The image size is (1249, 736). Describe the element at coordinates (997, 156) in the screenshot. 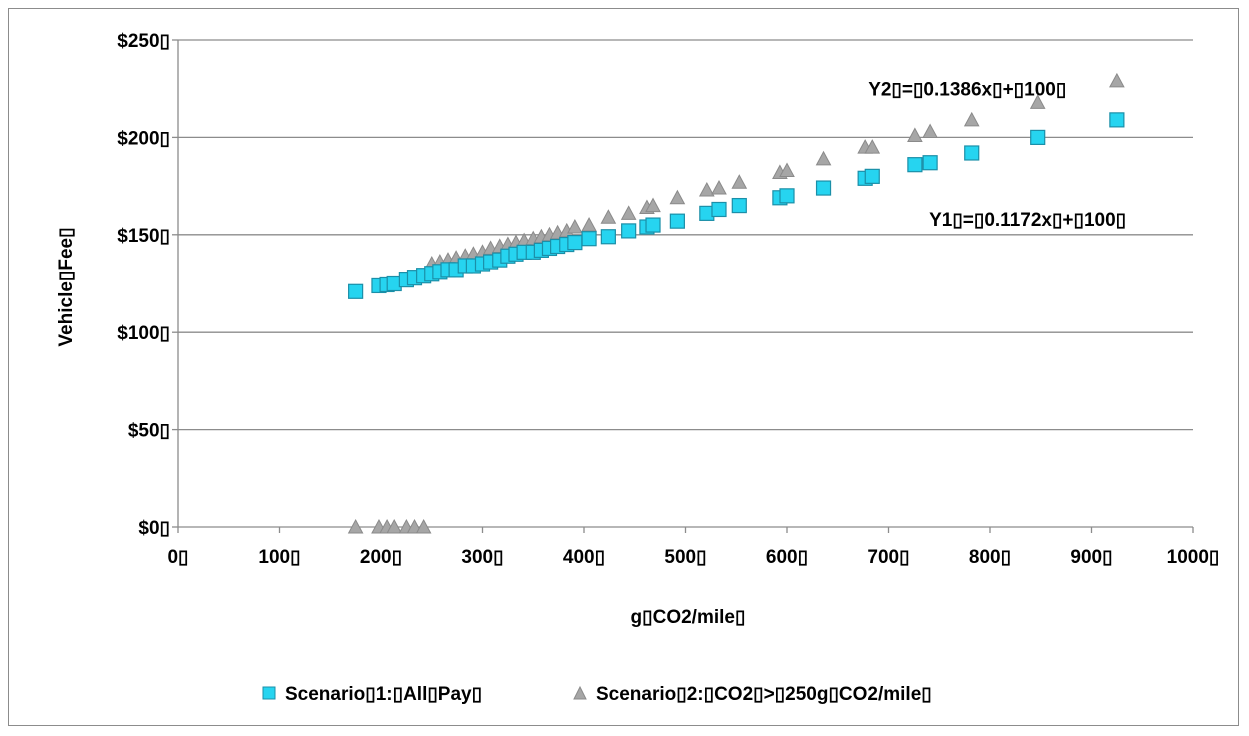

I see `annotations: Y2▯=▯0.1386x▯+▯100▯ Y1▯=▯0.1172x▯+▯100▯` at that location.